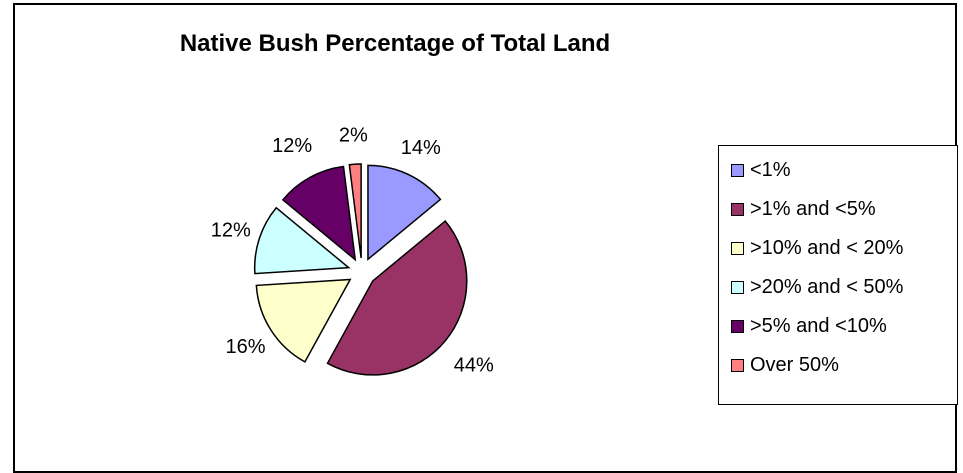 Image resolution: width=963 pixels, height=473 pixels. I want to click on legend-entry: <1%, so click(761, 170).